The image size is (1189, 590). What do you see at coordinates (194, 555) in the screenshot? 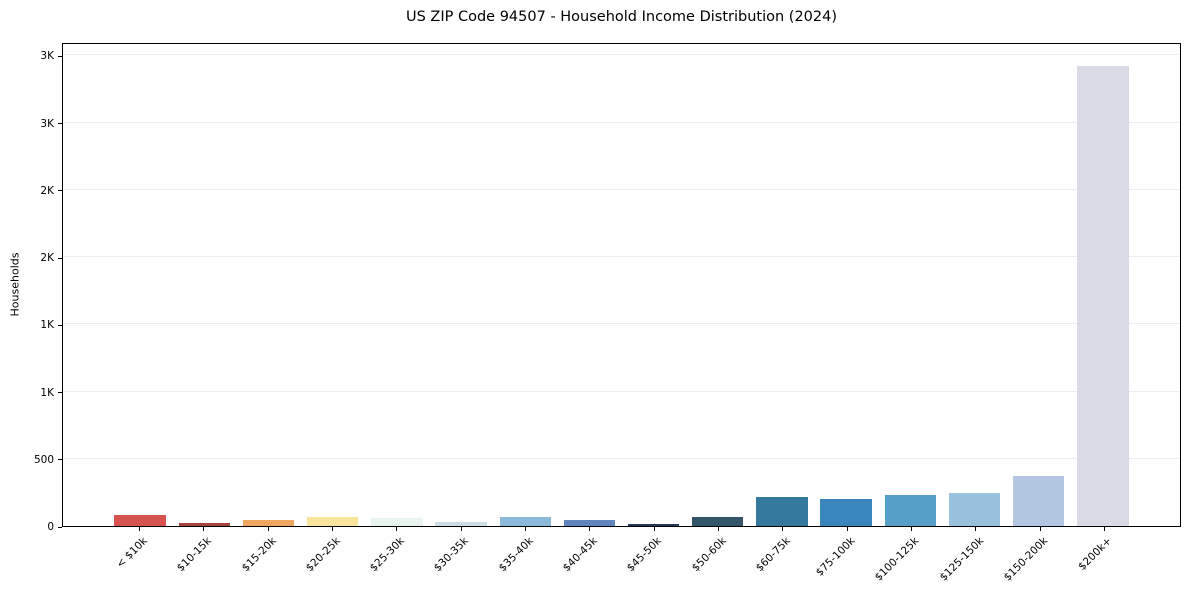
I see `x-tick-label: $10-15k` at bounding box center [194, 555].